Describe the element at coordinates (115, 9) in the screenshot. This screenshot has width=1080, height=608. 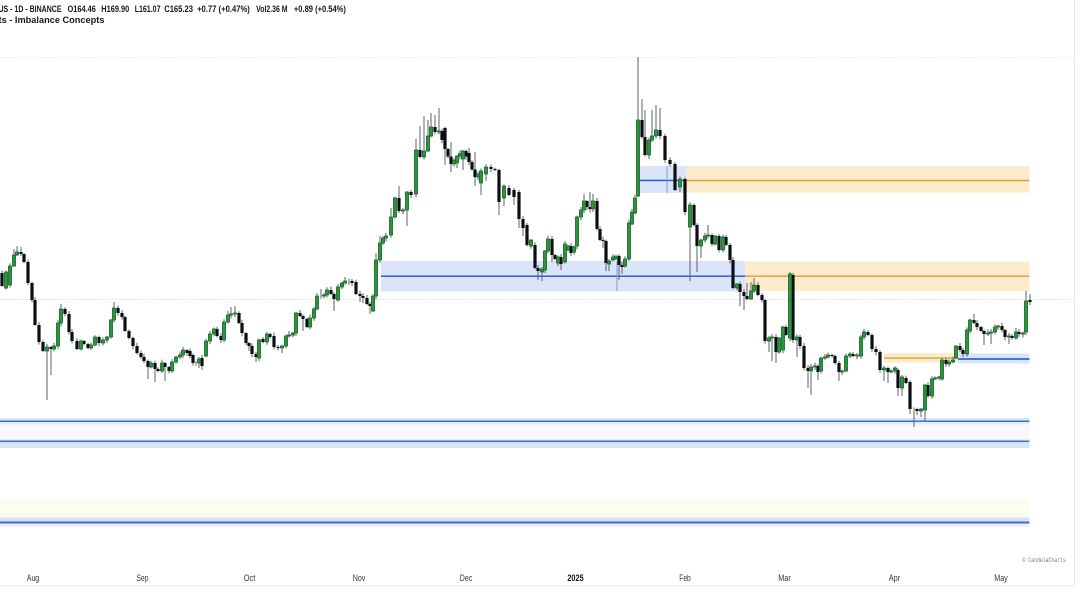
I see `svg-text: H169.90` at that location.